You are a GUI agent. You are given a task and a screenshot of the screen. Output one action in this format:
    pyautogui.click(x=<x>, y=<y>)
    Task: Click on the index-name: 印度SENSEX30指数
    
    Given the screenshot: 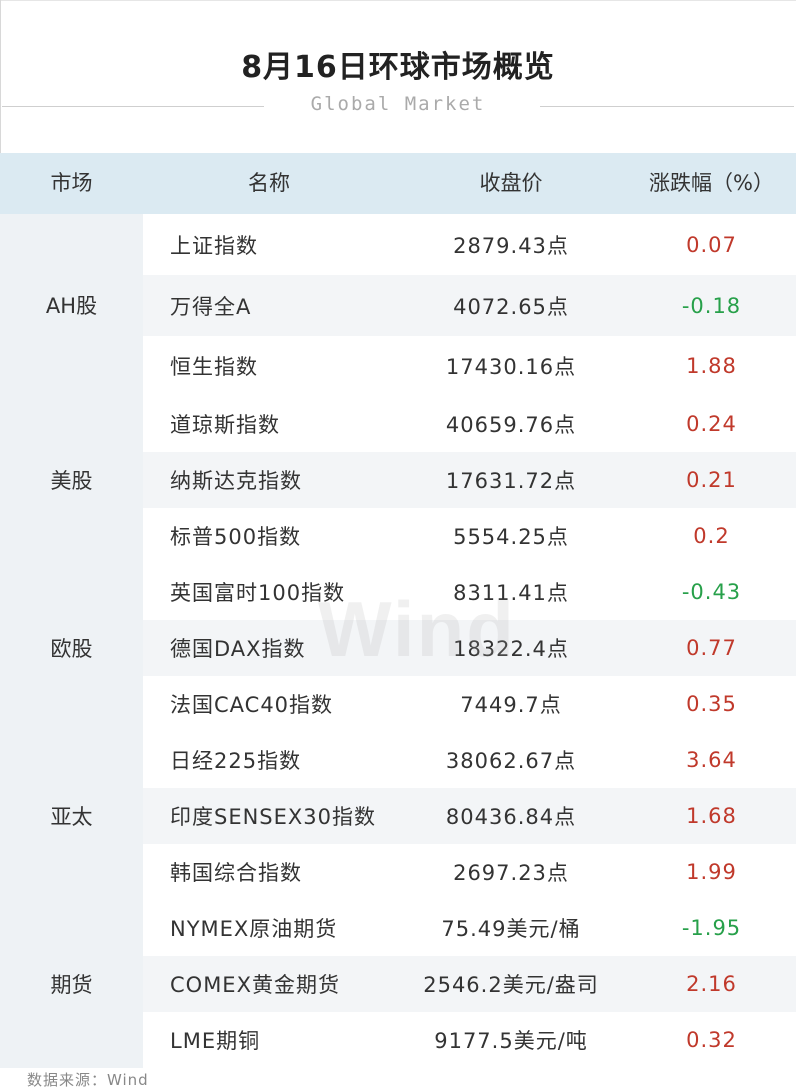 What is the action you would take?
    pyautogui.click(x=273, y=817)
    